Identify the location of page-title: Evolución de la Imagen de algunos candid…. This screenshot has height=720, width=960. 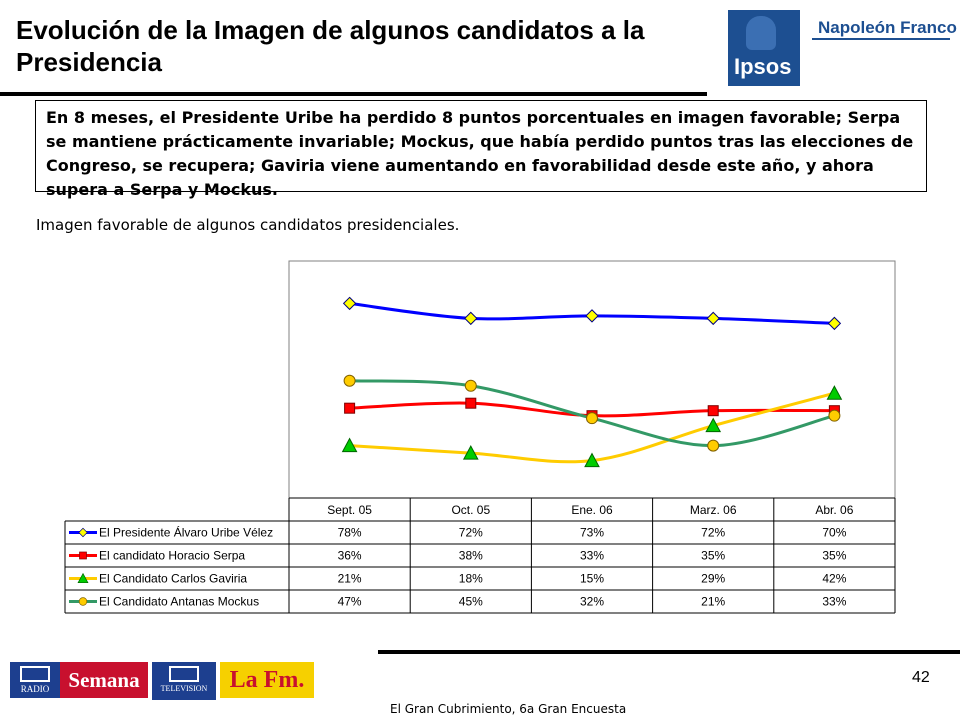
(330, 46).